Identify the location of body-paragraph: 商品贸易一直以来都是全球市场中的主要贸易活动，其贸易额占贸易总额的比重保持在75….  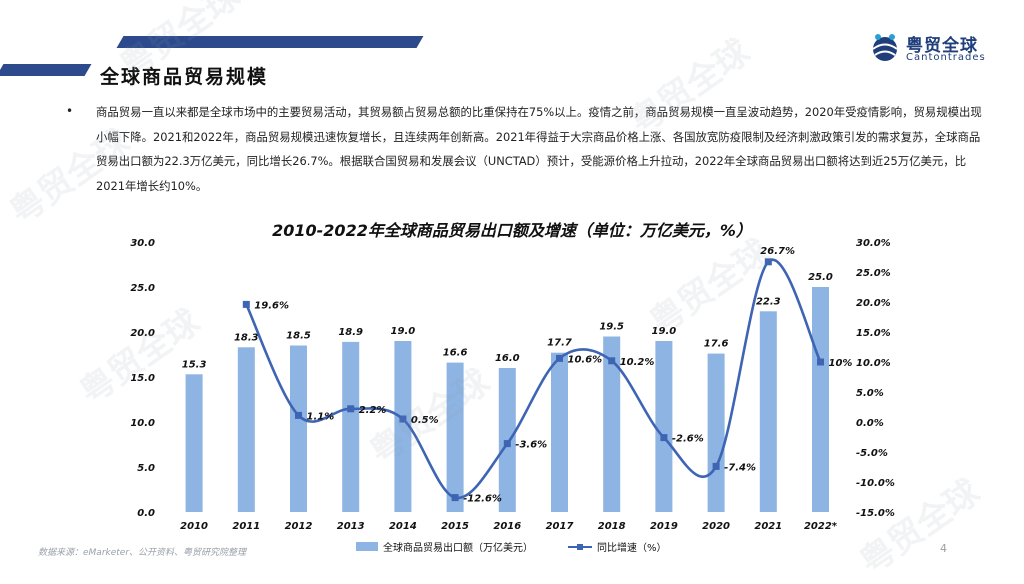
(539, 149).